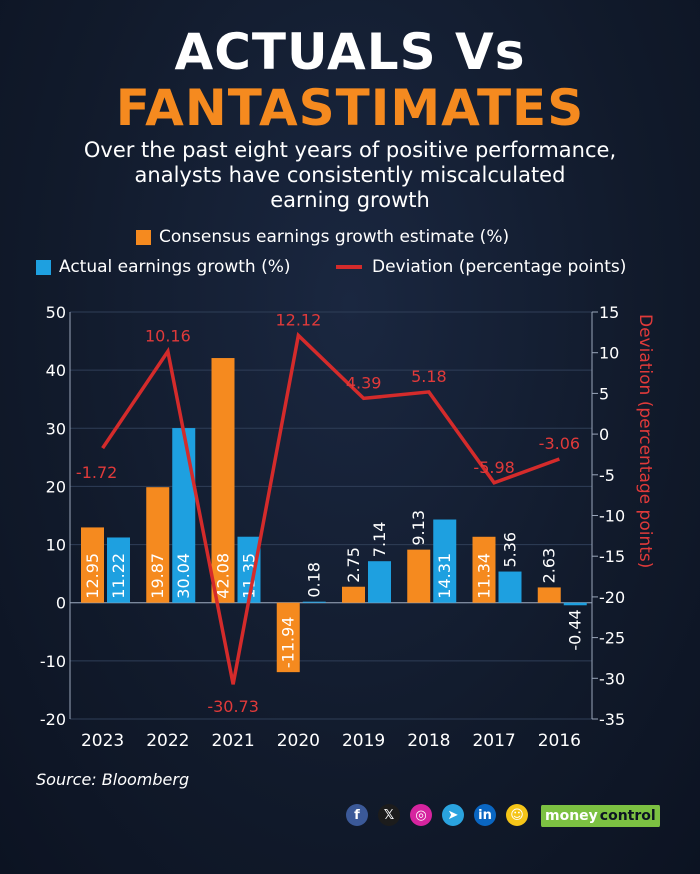 This screenshot has height=874, width=700. What do you see at coordinates (604, 393) in the screenshot?
I see `right-tick-label: 5` at bounding box center [604, 393].